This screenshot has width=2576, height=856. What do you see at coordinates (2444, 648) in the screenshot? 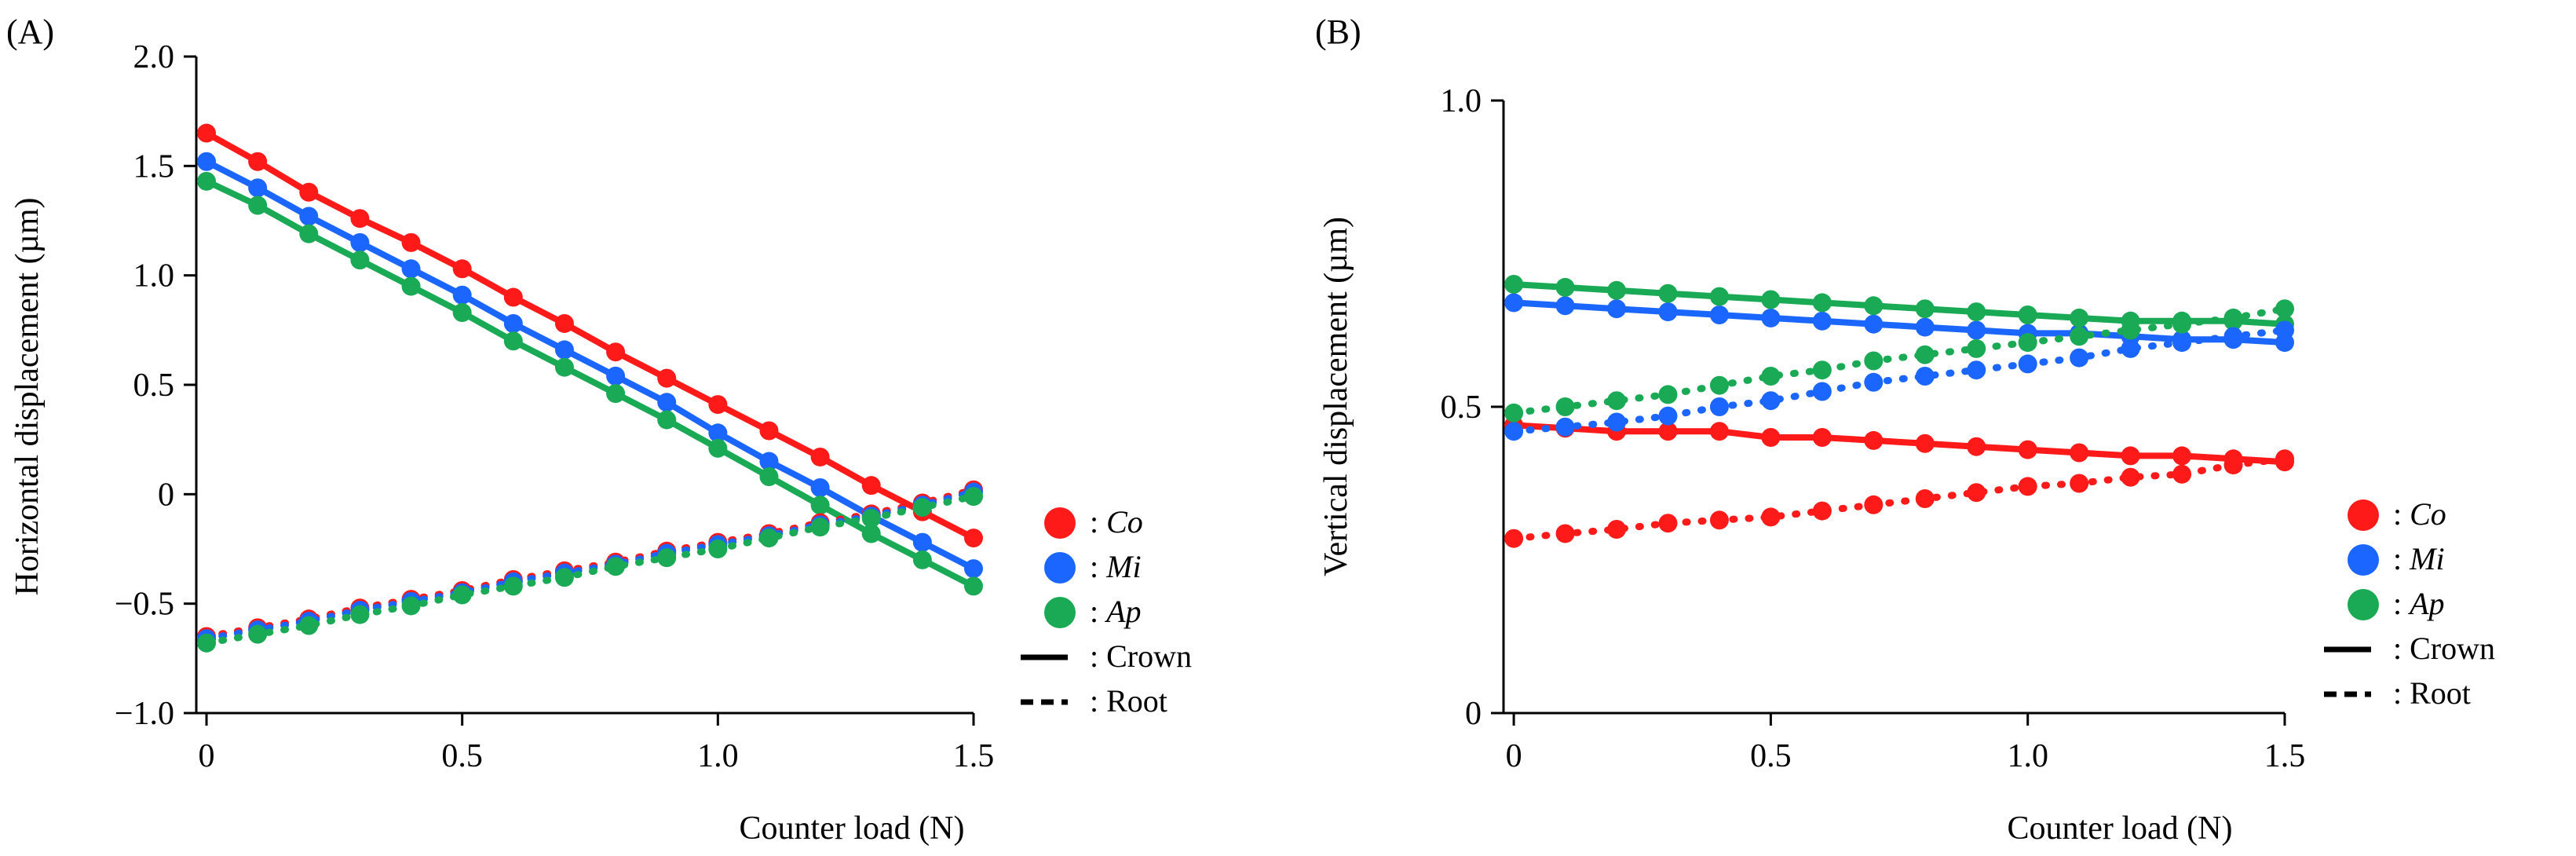
I see `legend-crown-label: : Crown` at bounding box center [2444, 648].